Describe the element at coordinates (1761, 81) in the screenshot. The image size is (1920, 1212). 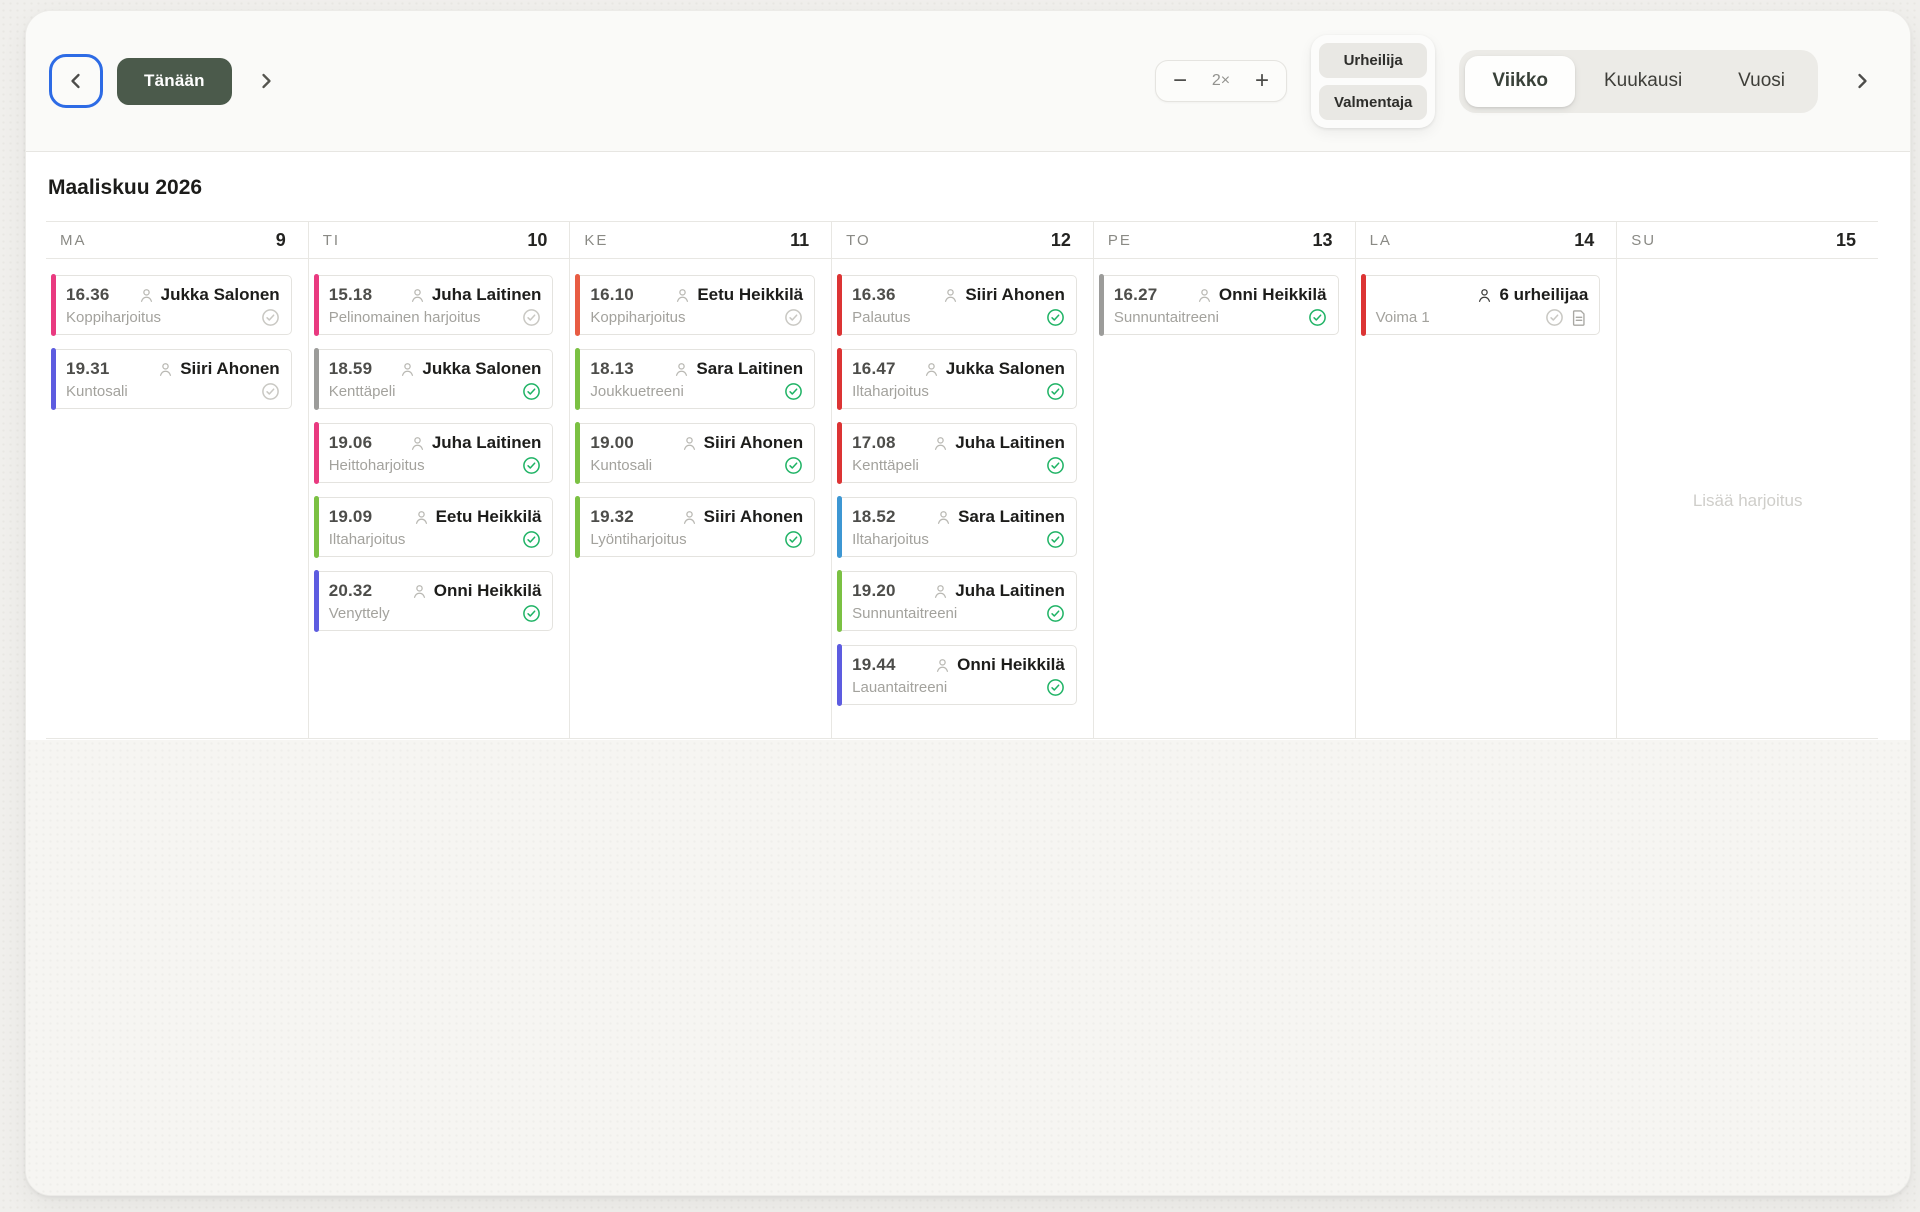
I see `tab-year: Vuosi` at that location.